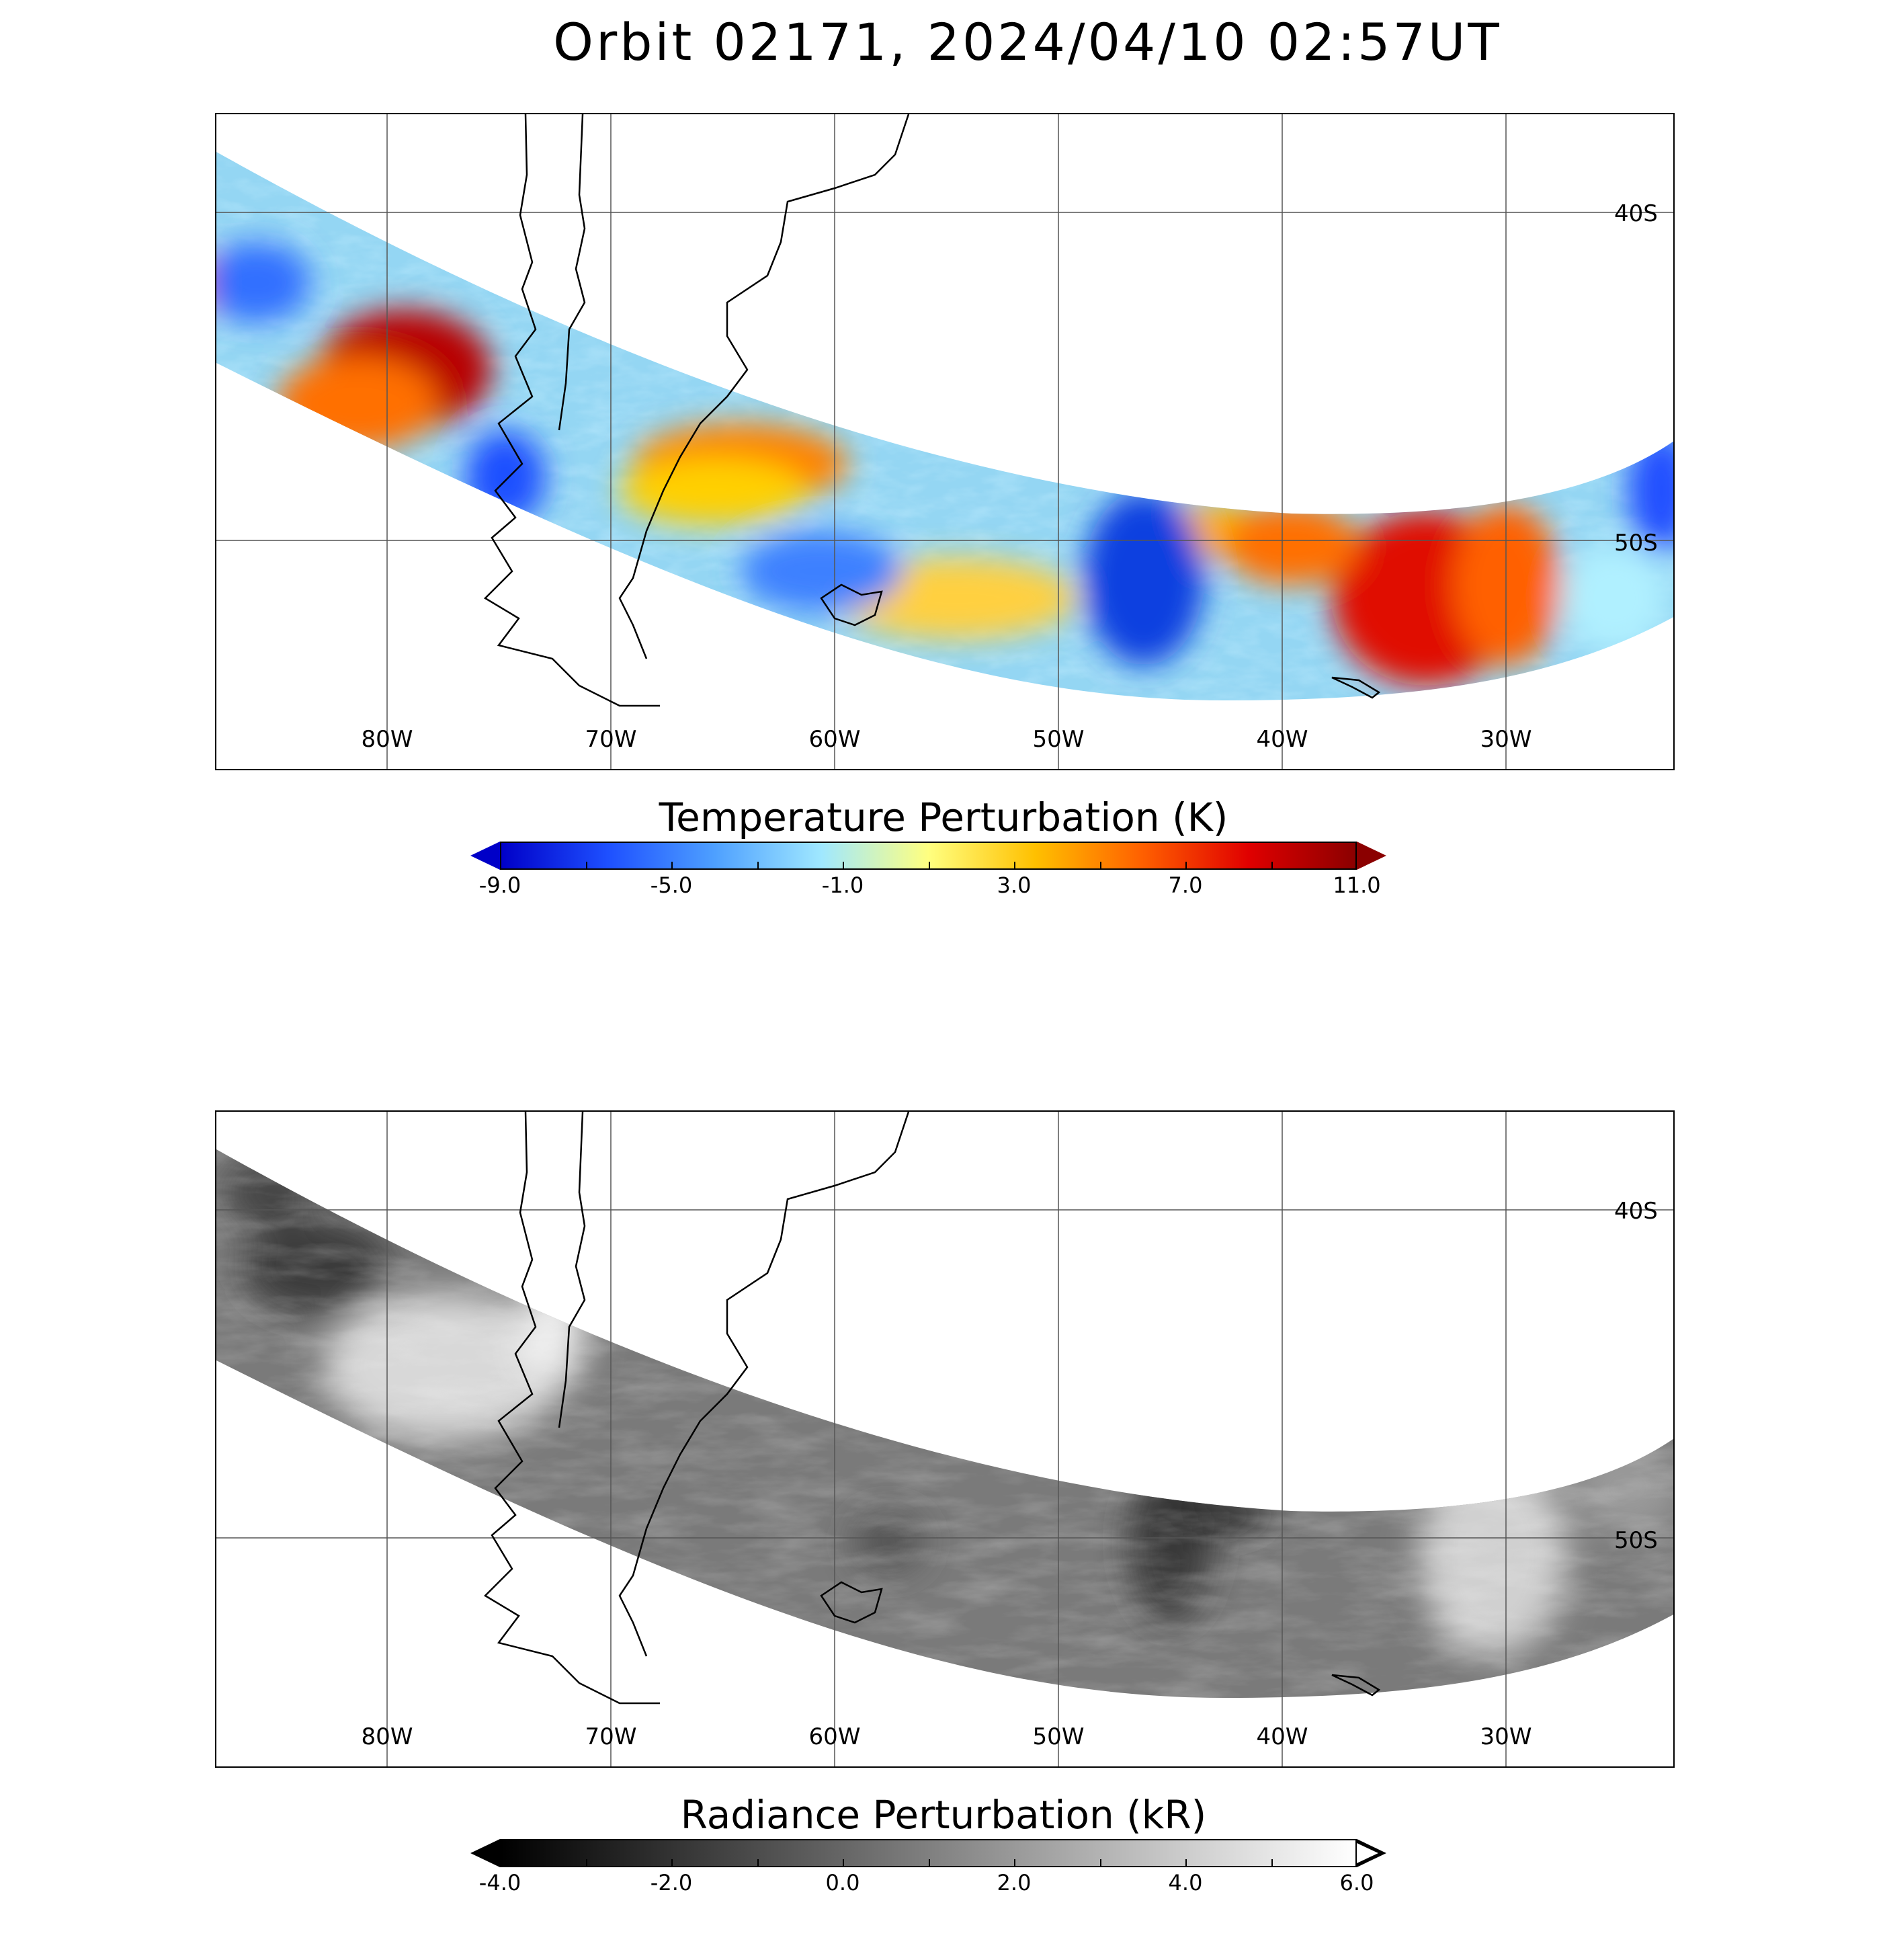  I want to click on radiance-colorbar-label: 4.0, so click(1186, 1883).